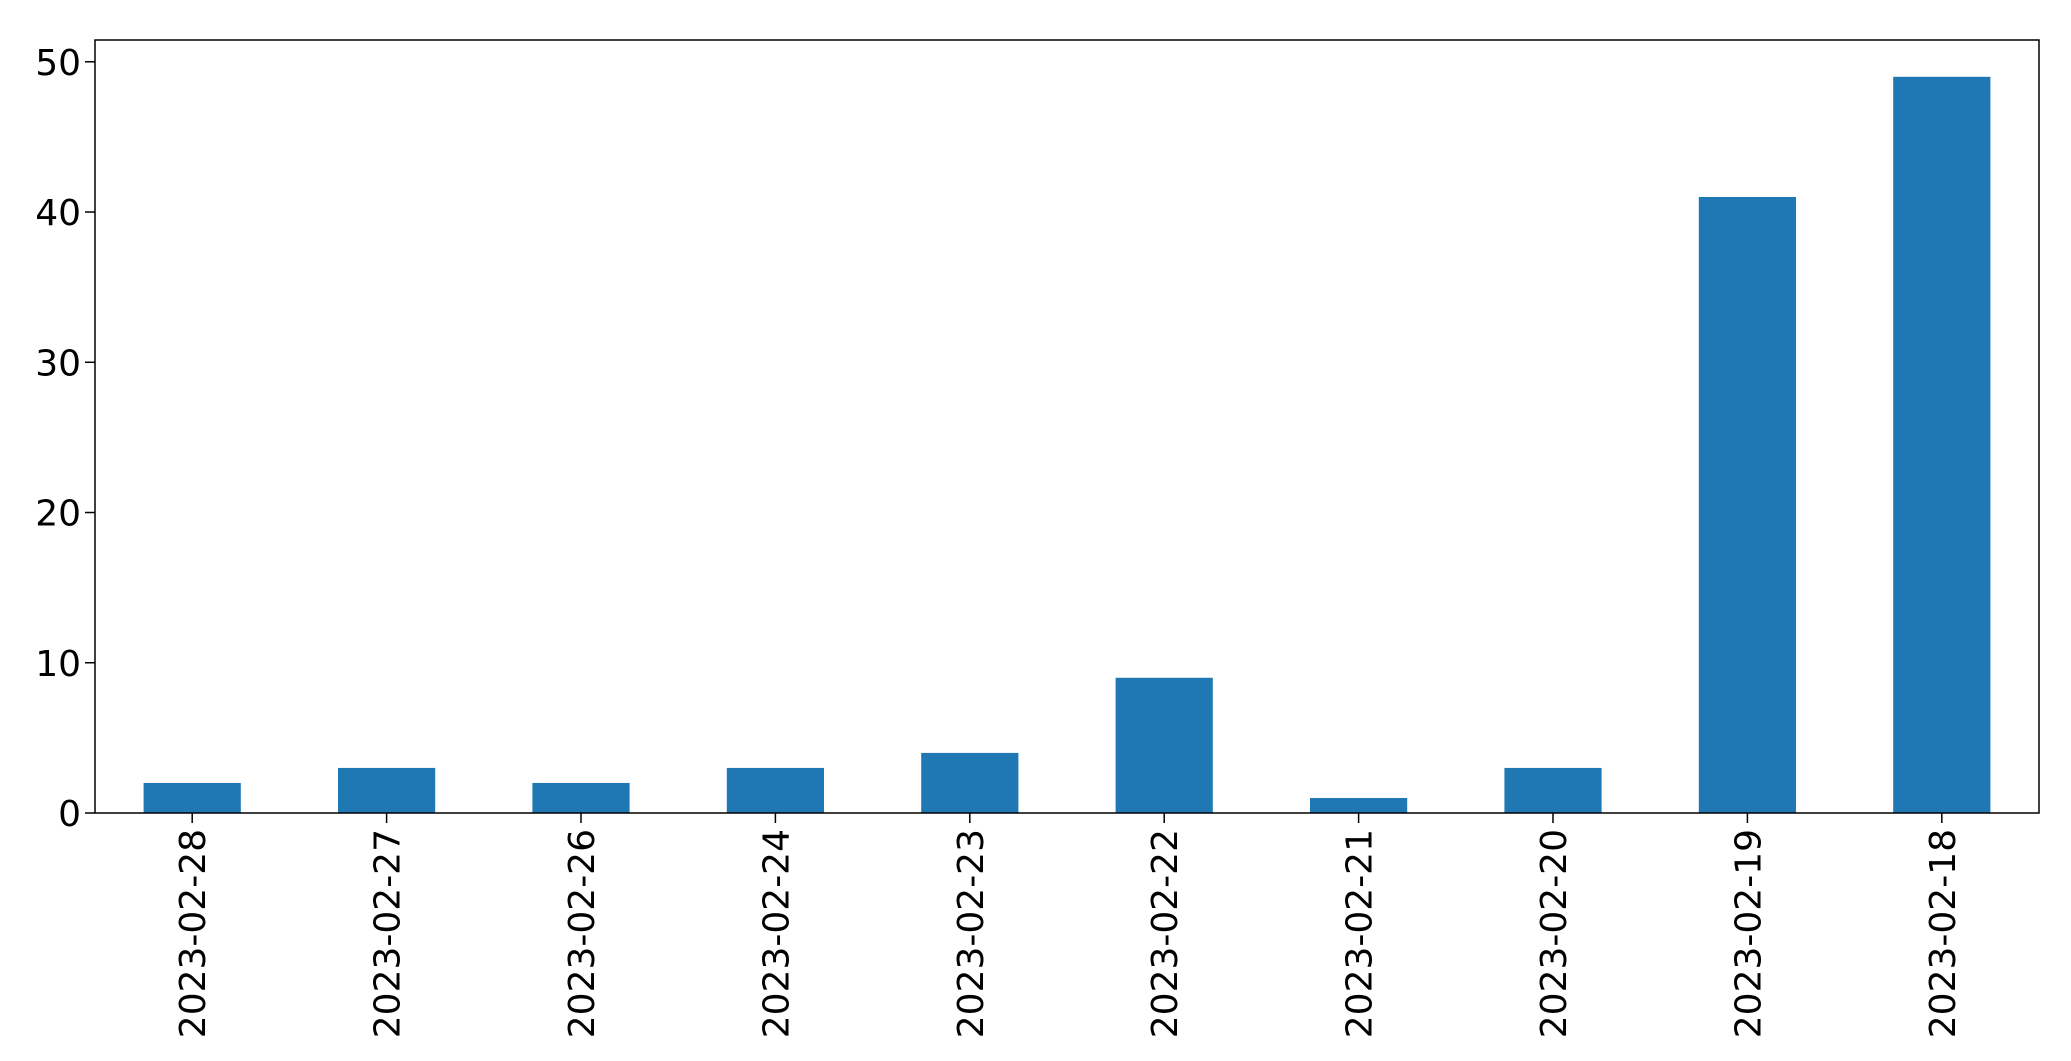  What do you see at coordinates (65, 439) in the screenshot?
I see `y-axis: 0 10 20 30 40 50` at bounding box center [65, 439].